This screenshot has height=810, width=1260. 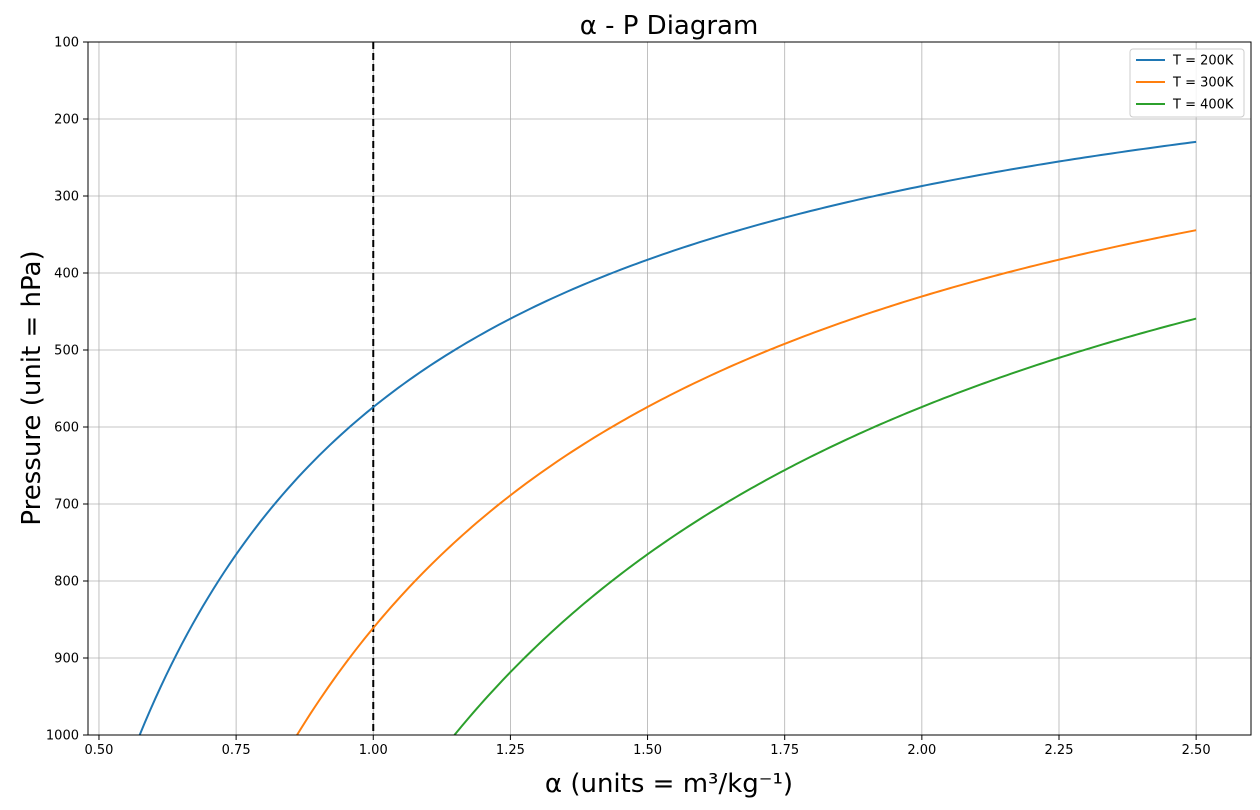 I want to click on chart-title: α - P Diagram, so click(x=669, y=26).